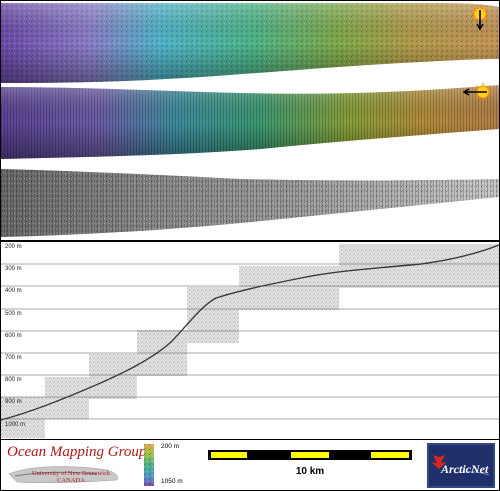 This screenshot has height=491, width=500. Describe the element at coordinates (13, 336) in the screenshot. I see `depth-label-600: 600 m` at that location.